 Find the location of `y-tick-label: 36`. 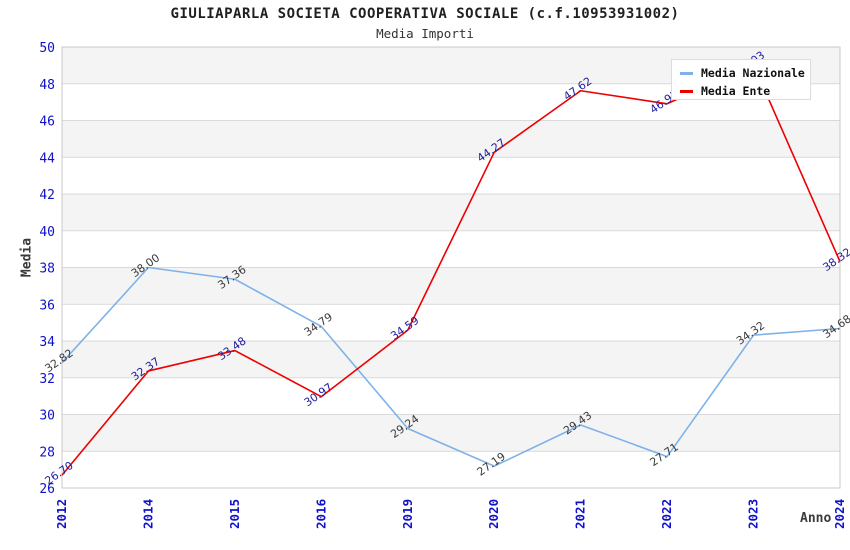

y-tick-label: 36 is located at coordinates (47, 305).